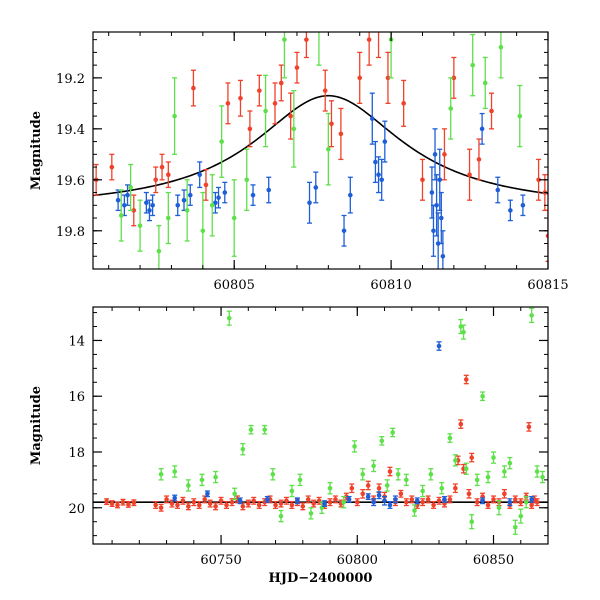 This screenshot has width=600, height=600. I want to click on y-tick-label: 14, so click(76, 341).